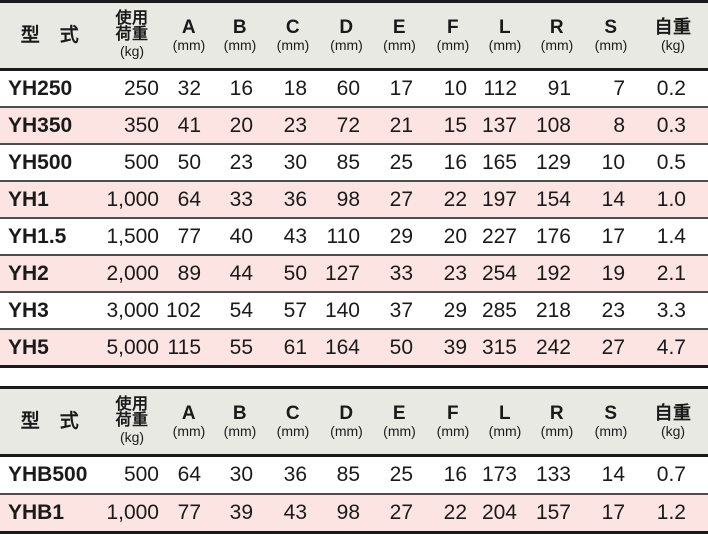 The width and height of the screenshot is (708, 534). What do you see at coordinates (505, 125) in the screenshot?
I see `value-cell: 137` at bounding box center [505, 125].